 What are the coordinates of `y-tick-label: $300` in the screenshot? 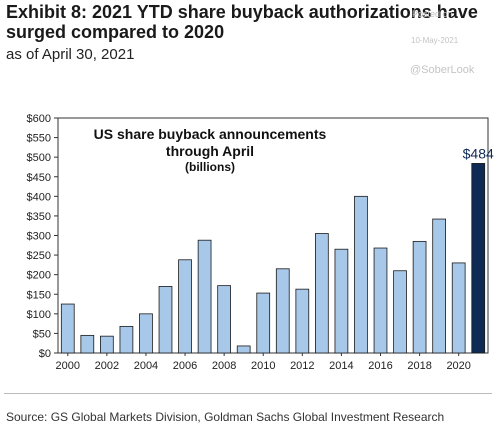 It's located at (39, 237).